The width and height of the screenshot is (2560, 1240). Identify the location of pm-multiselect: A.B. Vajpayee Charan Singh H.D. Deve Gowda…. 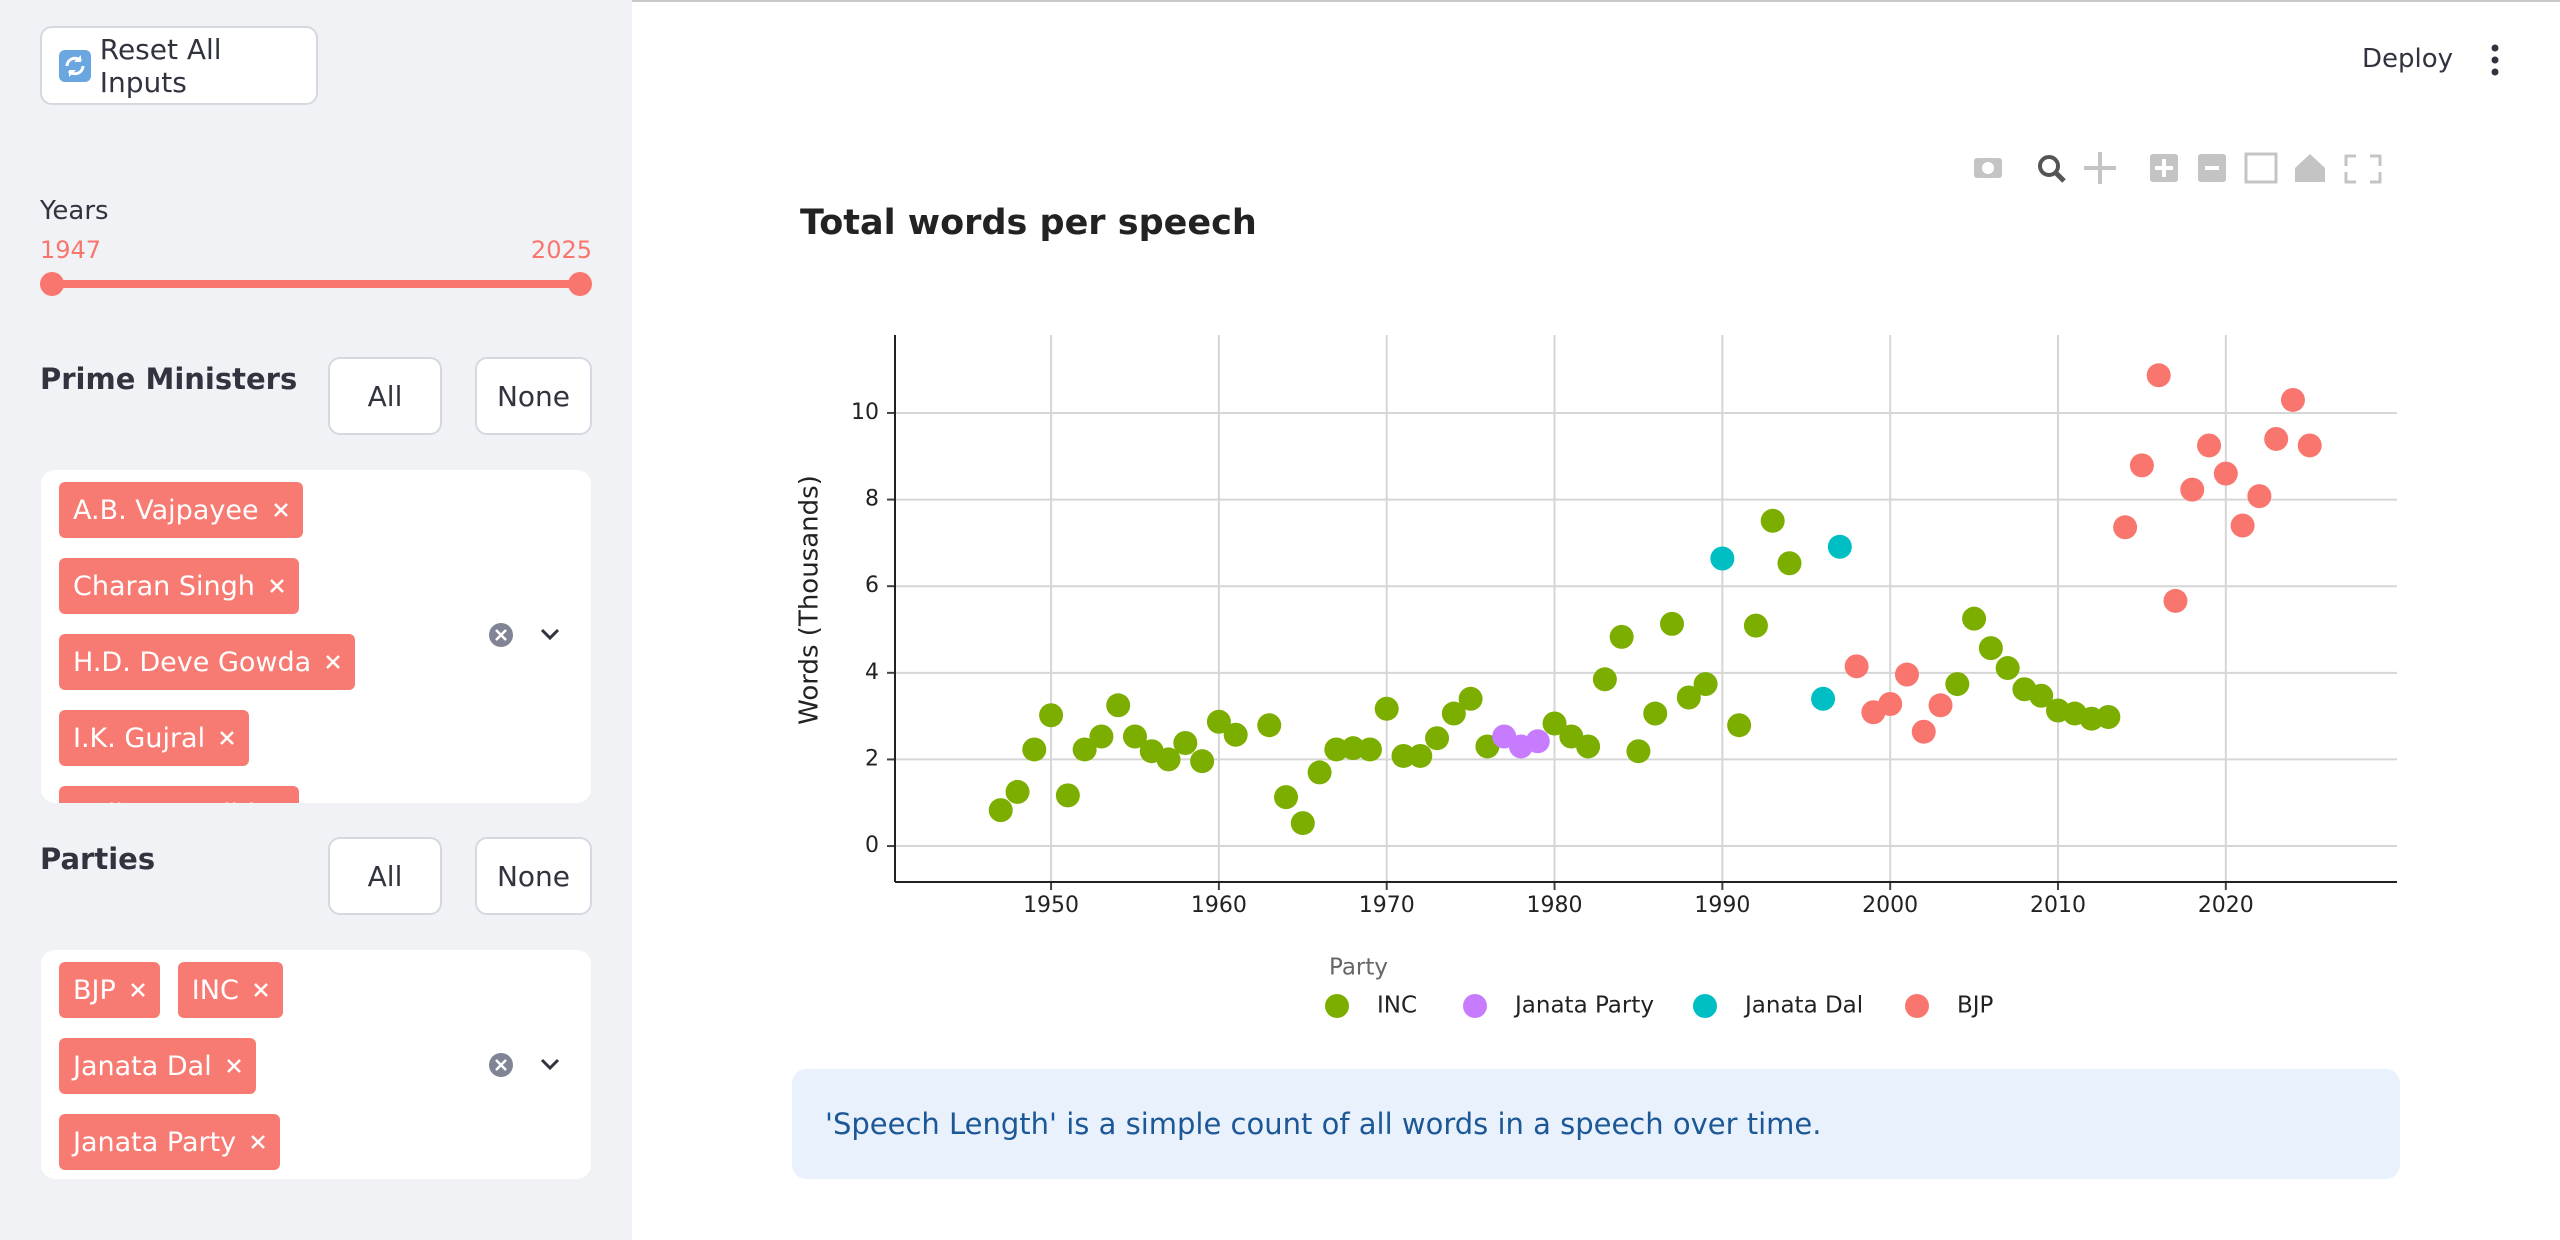
(316, 636).